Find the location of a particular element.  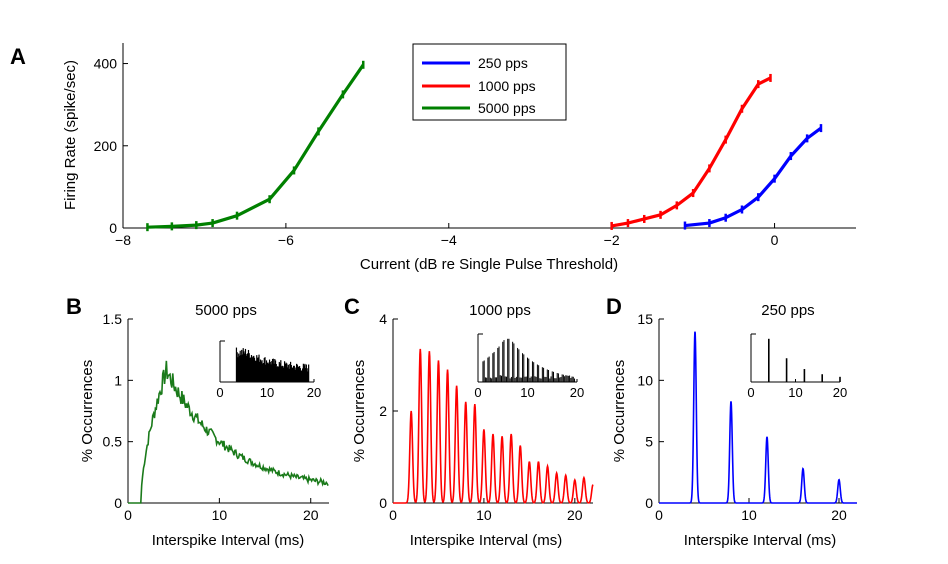

series-line-5000-pps is located at coordinates (256, 146).